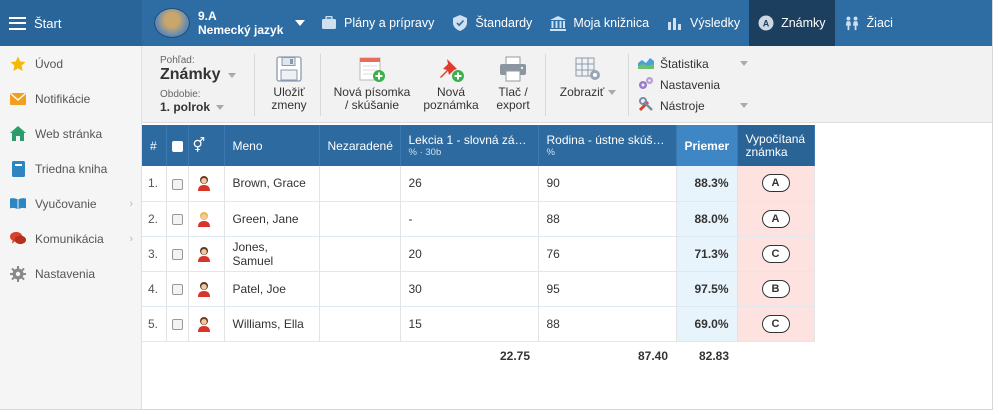  What do you see at coordinates (693, 63) in the screenshot?
I see `statistics-menu: Štatistika` at bounding box center [693, 63].